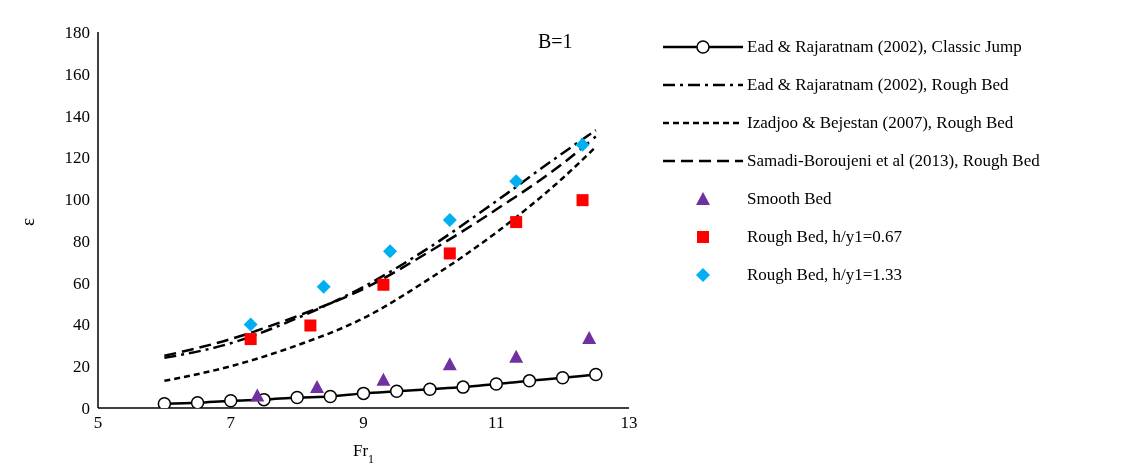  What do you see at coordinates (893, 161) in the screenshot?
I see `legend-label: Samadi-Boroujeni et al (2013), Rough Bed` at bounding box center [893, 161].